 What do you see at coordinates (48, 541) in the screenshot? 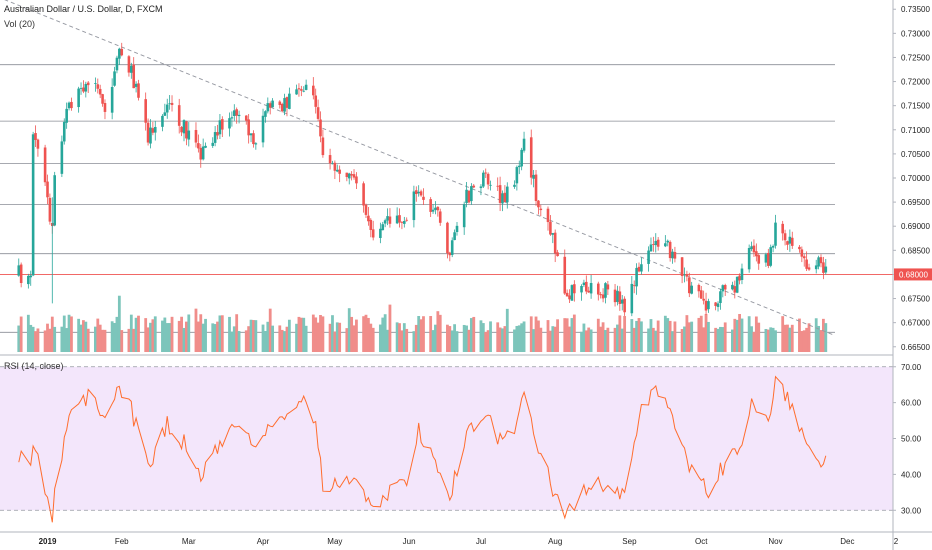
I see `time-axis-label: 2019` at bounding box center [48, 541].